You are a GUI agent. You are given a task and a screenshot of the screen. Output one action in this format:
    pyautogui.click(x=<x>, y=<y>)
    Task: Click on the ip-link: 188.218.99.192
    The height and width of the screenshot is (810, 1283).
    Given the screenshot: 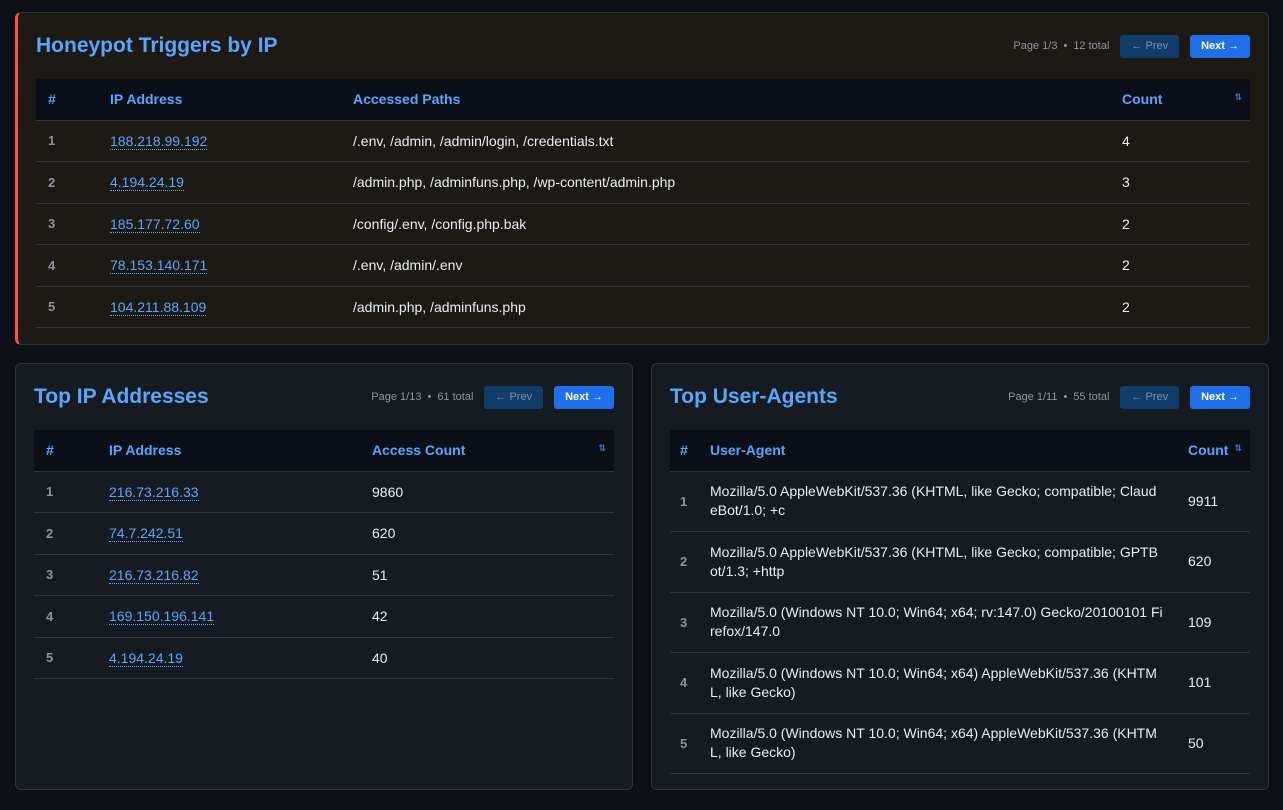 What is the action you would take?
    pyautogui.click(x=159, y=141)
    